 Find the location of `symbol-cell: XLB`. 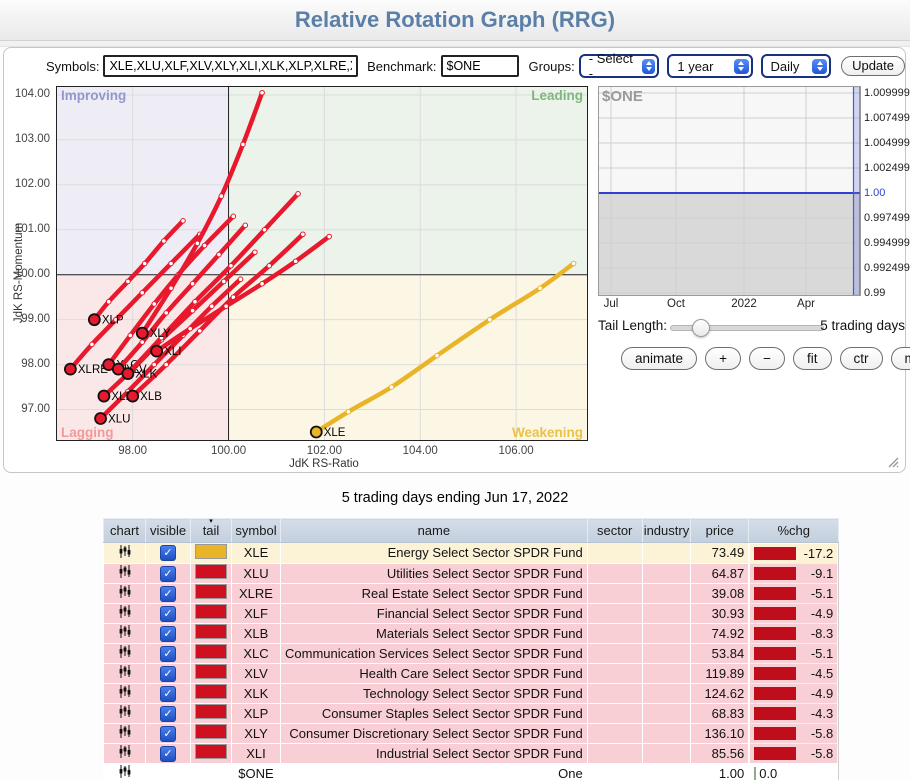

symbol-cell: XLB is located at coordinates (256, 632).